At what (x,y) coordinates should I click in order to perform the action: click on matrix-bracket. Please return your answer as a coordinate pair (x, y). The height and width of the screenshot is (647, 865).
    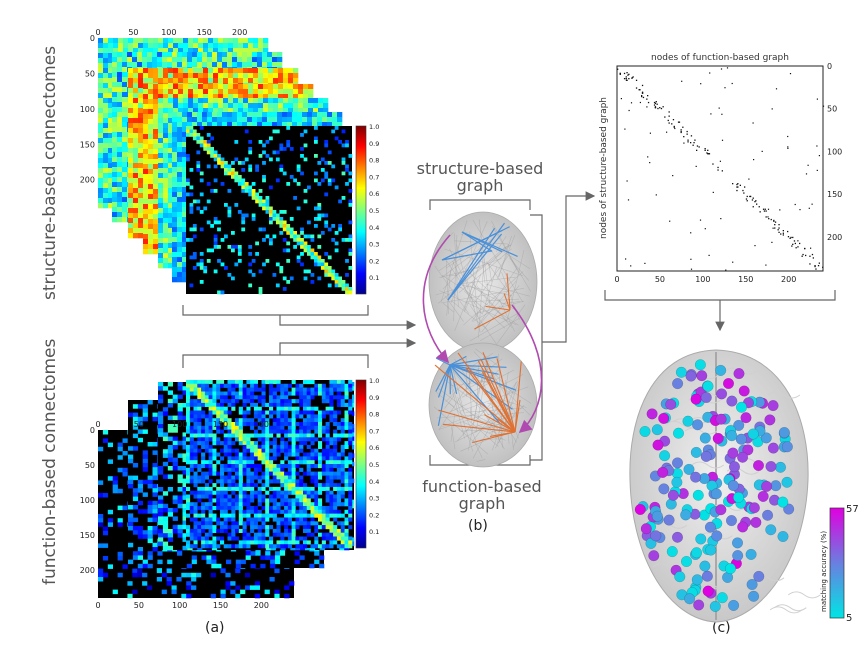
    Looking at the image, I should click on (720, 295).